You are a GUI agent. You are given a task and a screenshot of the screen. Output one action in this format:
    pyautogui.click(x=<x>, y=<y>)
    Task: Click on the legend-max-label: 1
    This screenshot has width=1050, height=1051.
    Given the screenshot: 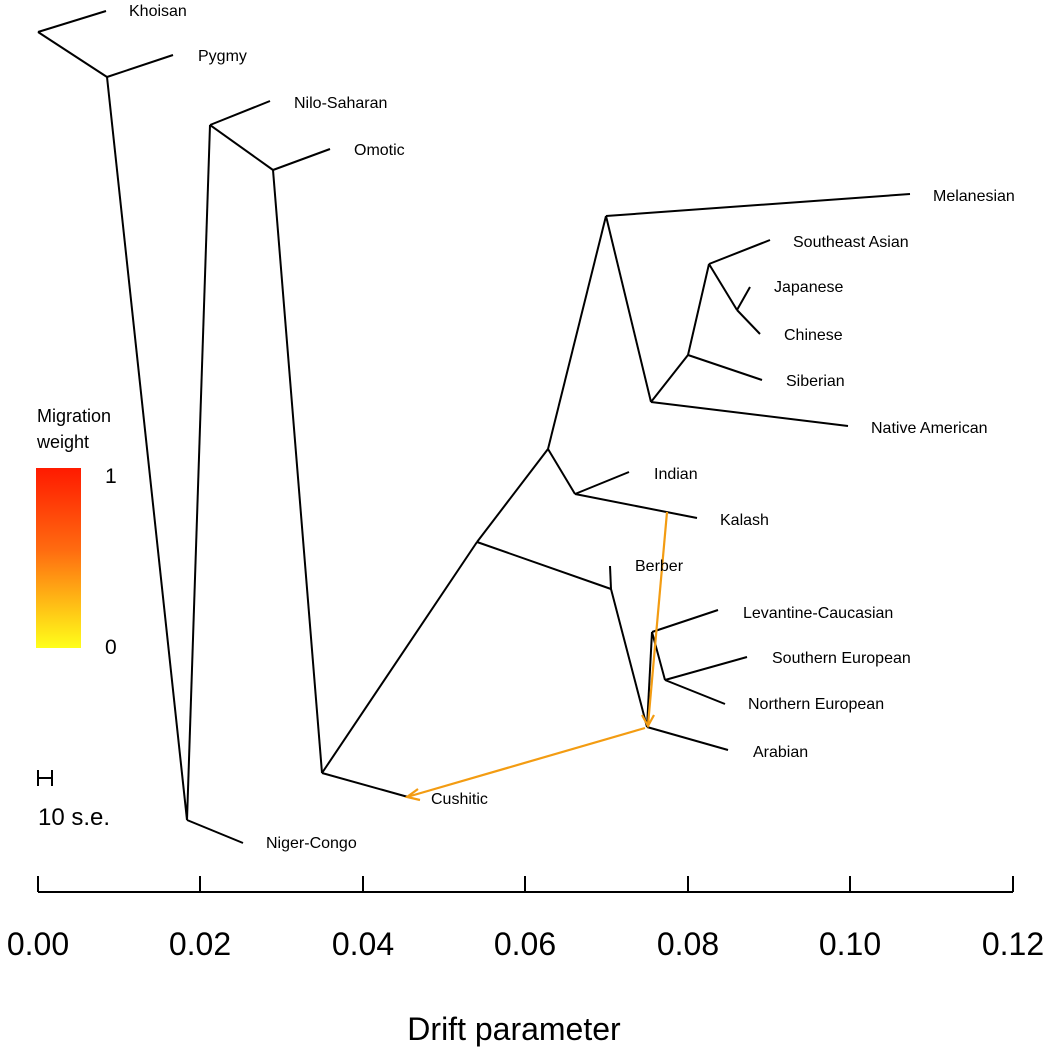 What is the action you would take?
    pyautogui.click(x=111, y=476)
    